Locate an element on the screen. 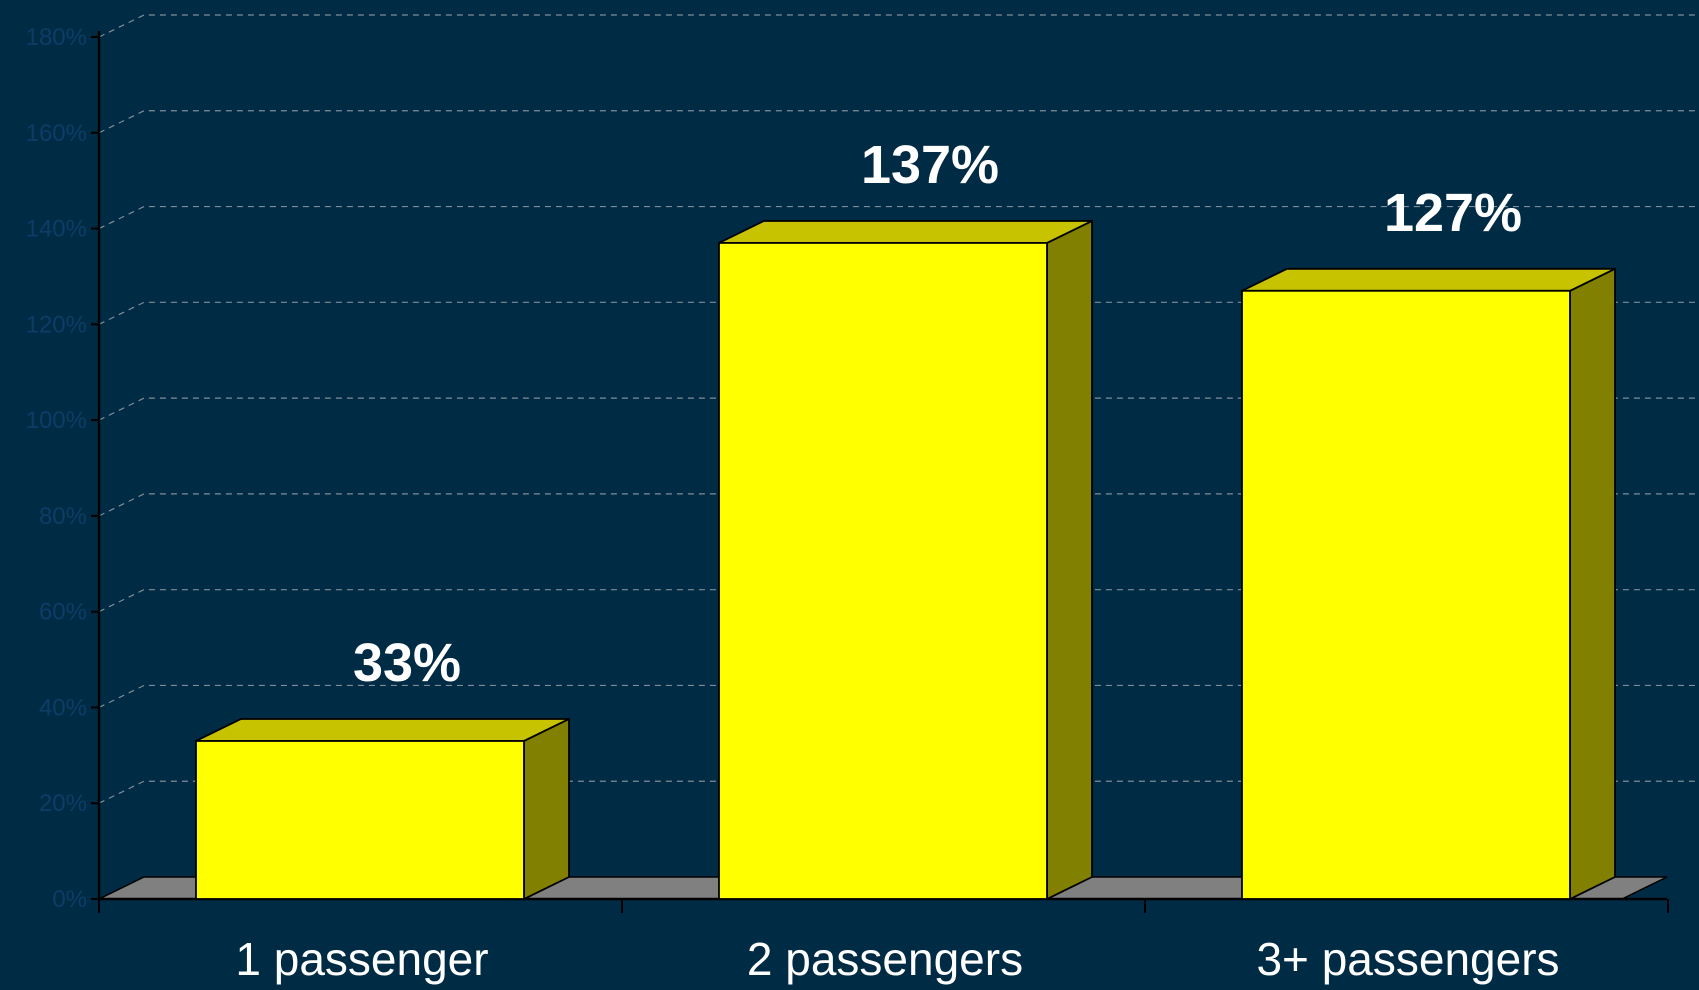  data-label: 137% is located at coordinates (930, 165).